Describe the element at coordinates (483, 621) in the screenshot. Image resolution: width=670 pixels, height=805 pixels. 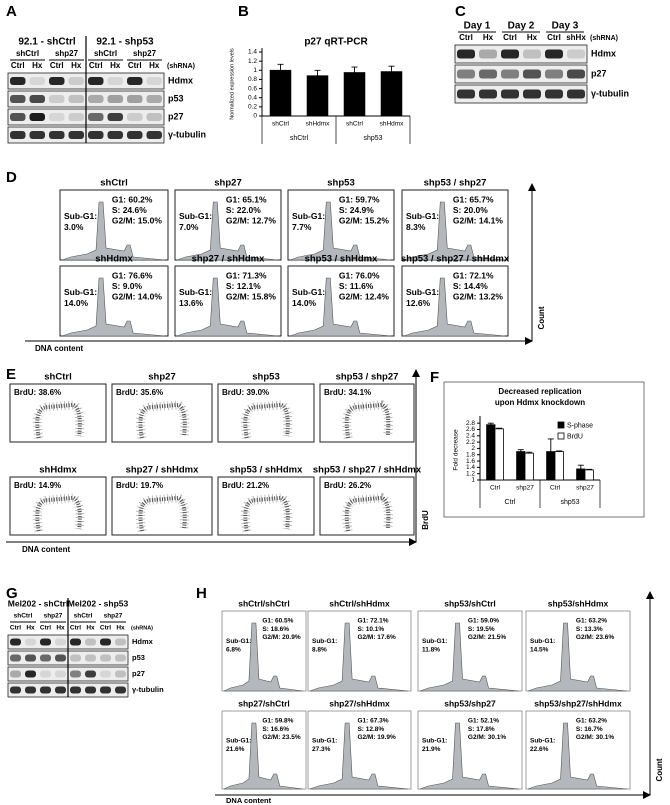
I see `g1-value: G1: 59.0%` at that location.